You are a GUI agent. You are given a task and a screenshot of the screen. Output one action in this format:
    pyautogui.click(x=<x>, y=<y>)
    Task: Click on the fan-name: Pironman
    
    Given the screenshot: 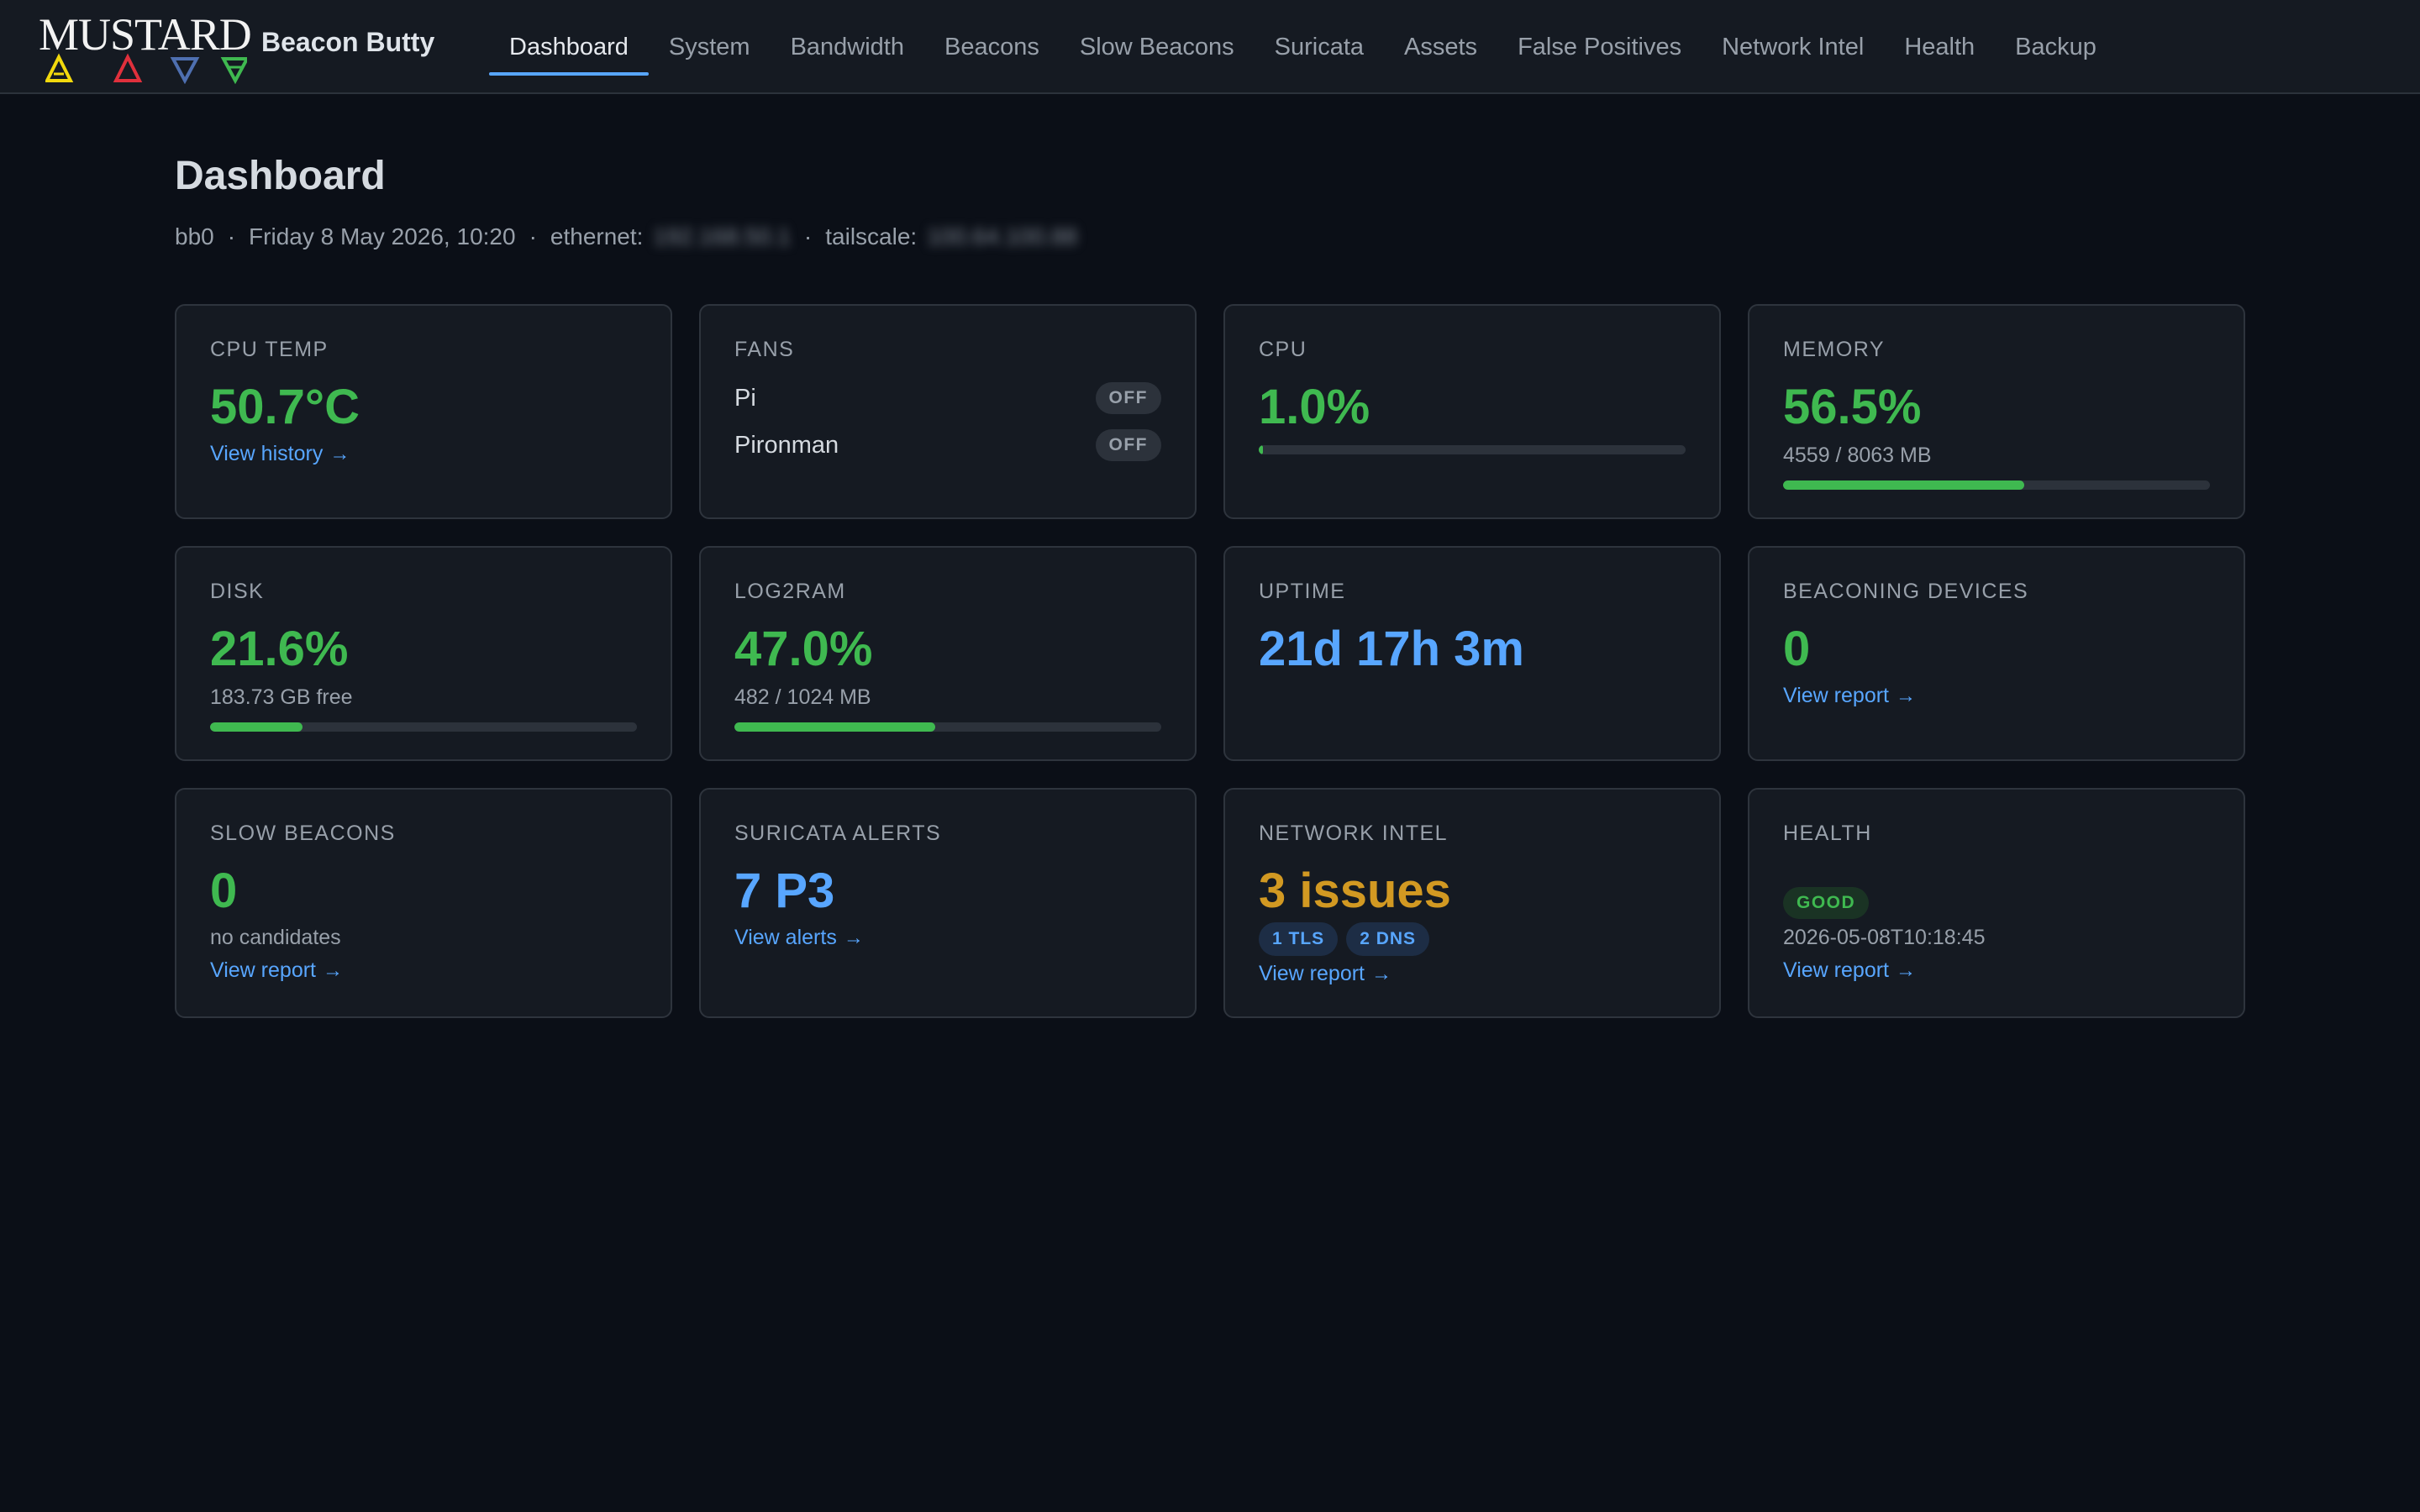 What is the action you would take?
    pyautogui.click(x=786, y=445)
    